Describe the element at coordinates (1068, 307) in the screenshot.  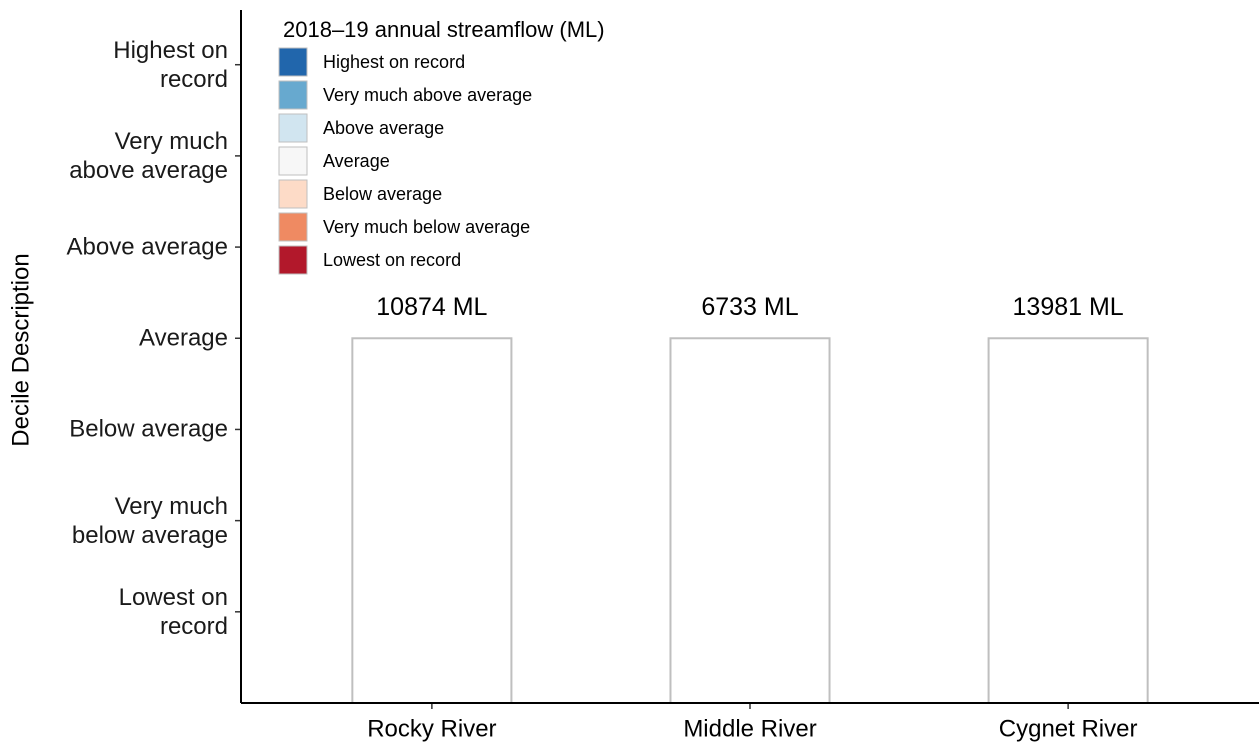
I see `bar-label: 13981 ML` at that location.